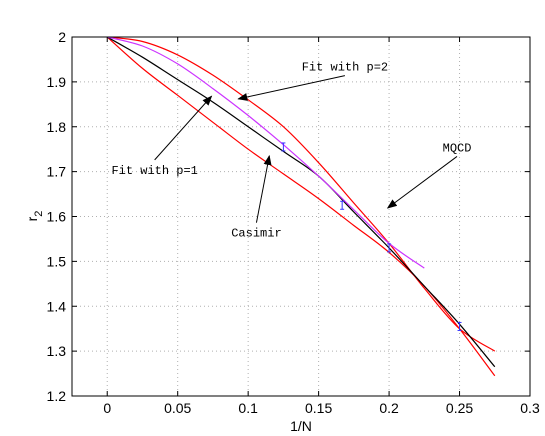 The image size is (545, 436). What do you see at coordinates (318, 408) in the screenshot?
I see `x-tick-label: 0.15` at bounding box center [318, 408].